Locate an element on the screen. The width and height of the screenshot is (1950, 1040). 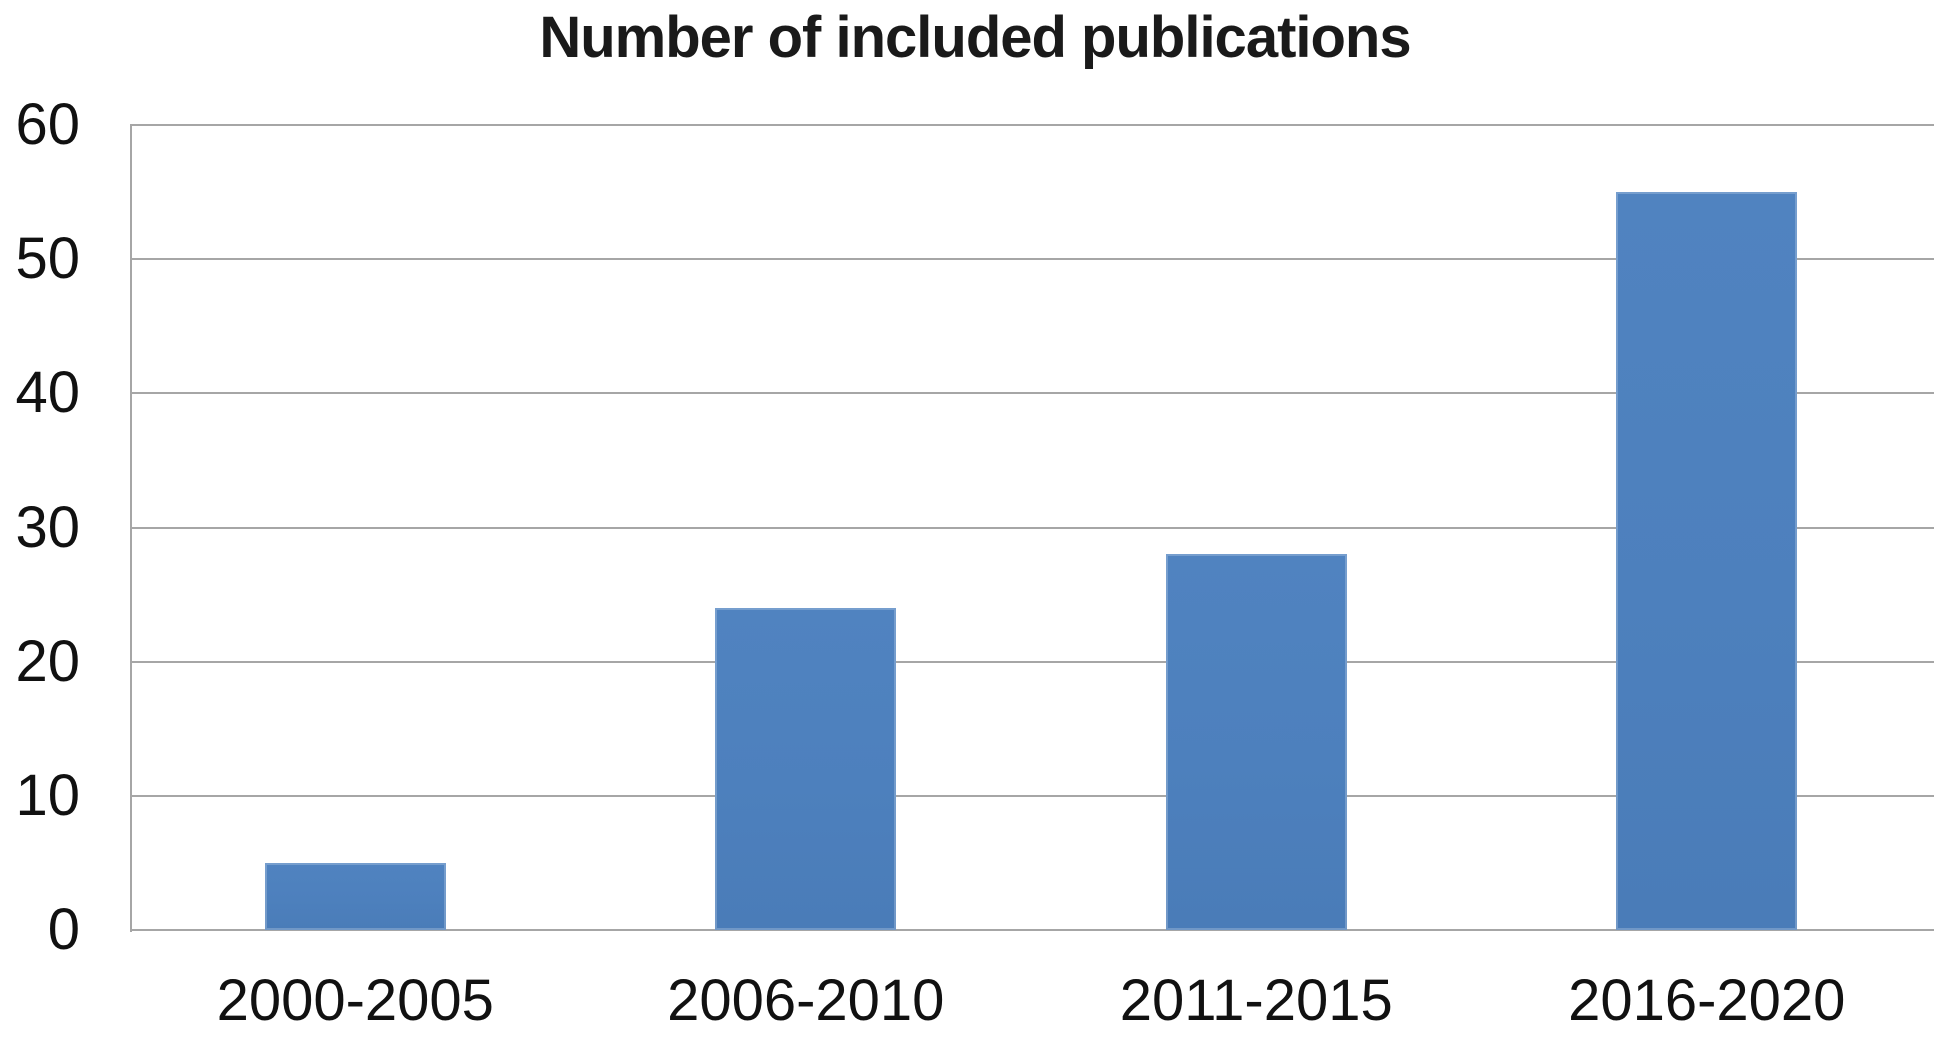
x-tick-label-2011-2015: 2011-2015 is located at coordinates (1256, 1000).